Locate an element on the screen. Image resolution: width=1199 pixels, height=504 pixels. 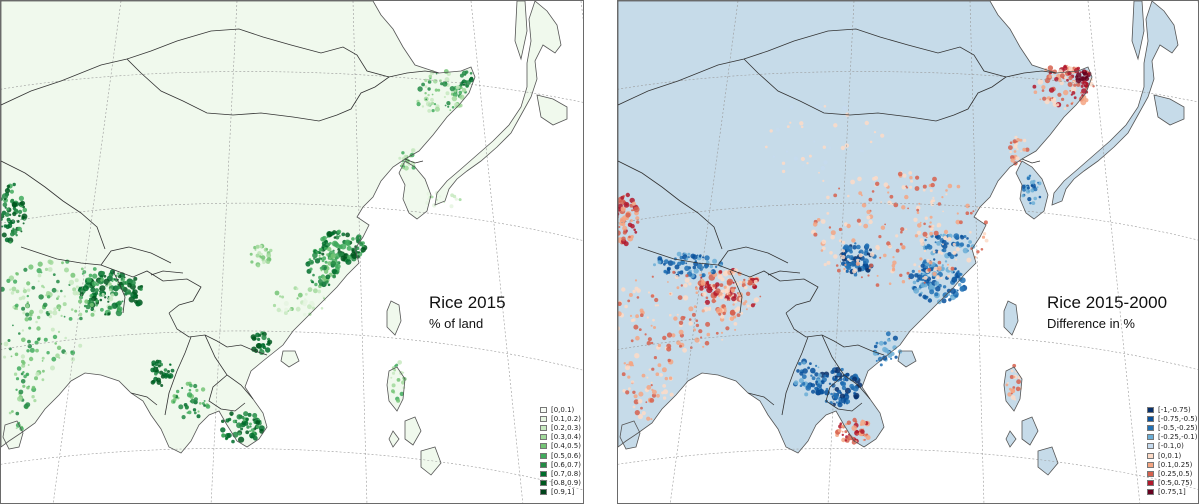
legend-label: [-0.5,-0.25) is located at coordinates (1178, 427).